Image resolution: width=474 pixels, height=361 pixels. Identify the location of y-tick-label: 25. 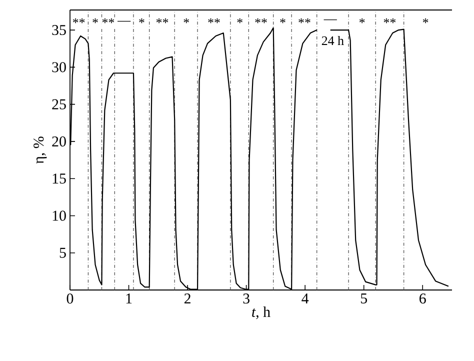
(59, 104).